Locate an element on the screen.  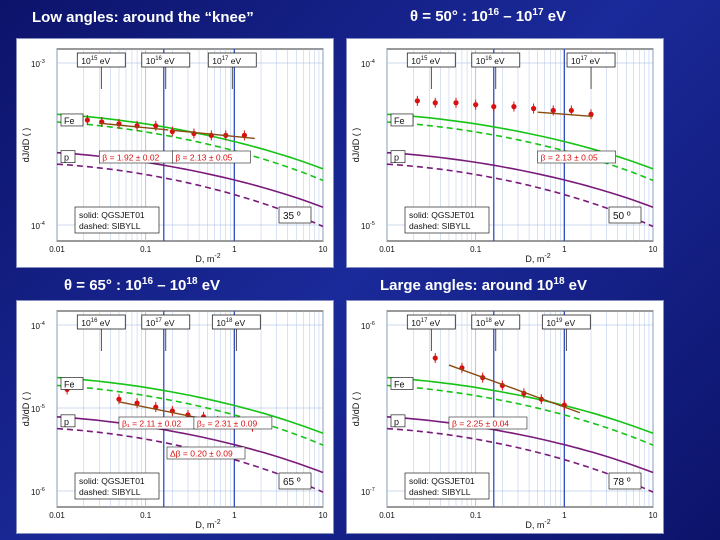
energy-label: 1019 eV is located at coordinates (560, 323).